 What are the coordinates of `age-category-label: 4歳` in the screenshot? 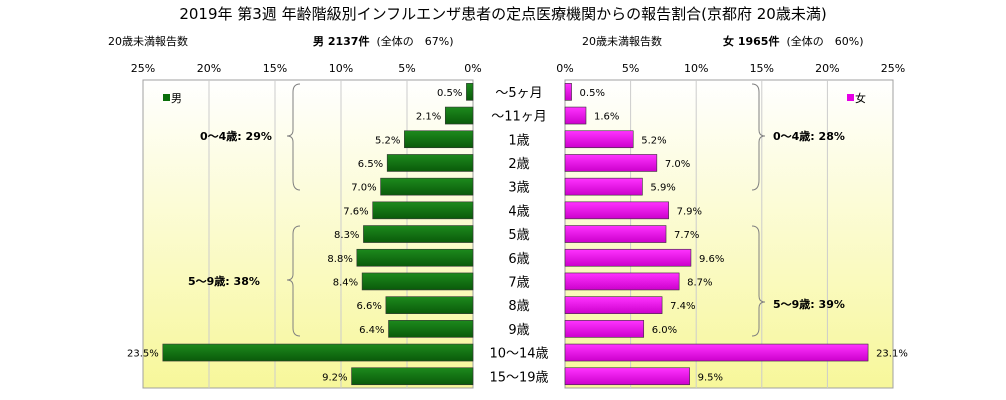 It's located at (518, 211).